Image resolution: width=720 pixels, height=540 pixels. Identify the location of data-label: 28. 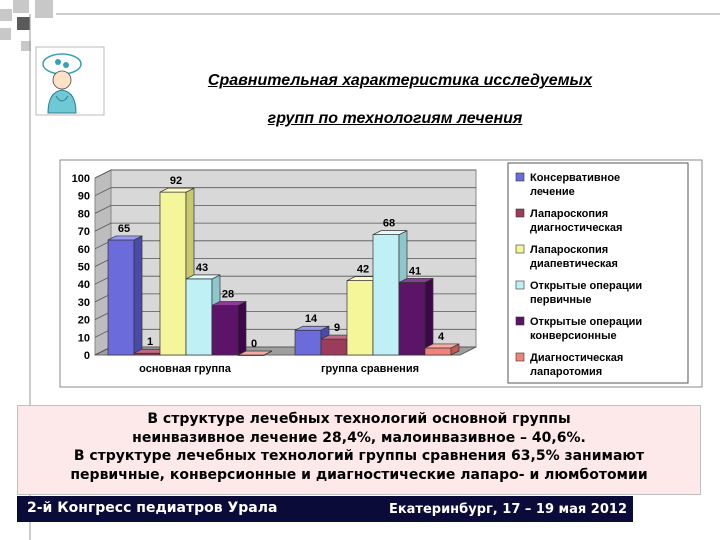
(228, 294).